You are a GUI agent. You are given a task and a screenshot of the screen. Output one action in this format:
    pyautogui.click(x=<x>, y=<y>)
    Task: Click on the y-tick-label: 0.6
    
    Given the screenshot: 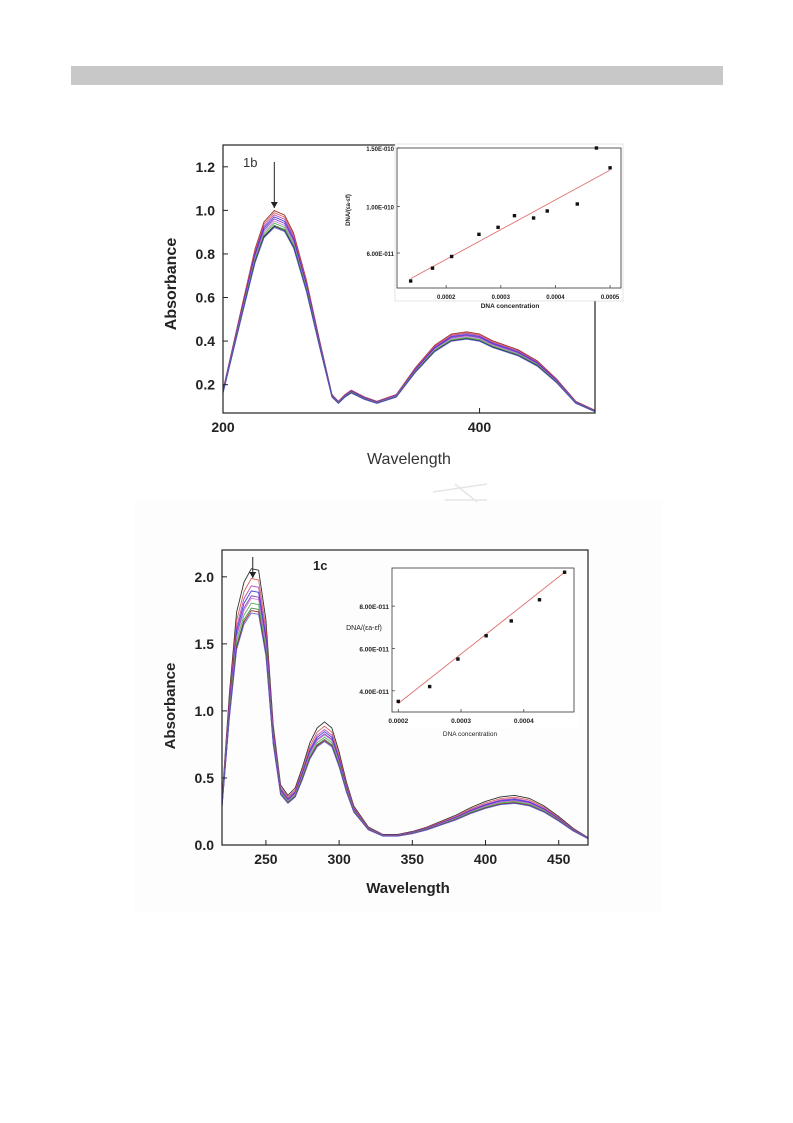 What is the action you would take?
    pyautogui.click(x=206, y=298)
    